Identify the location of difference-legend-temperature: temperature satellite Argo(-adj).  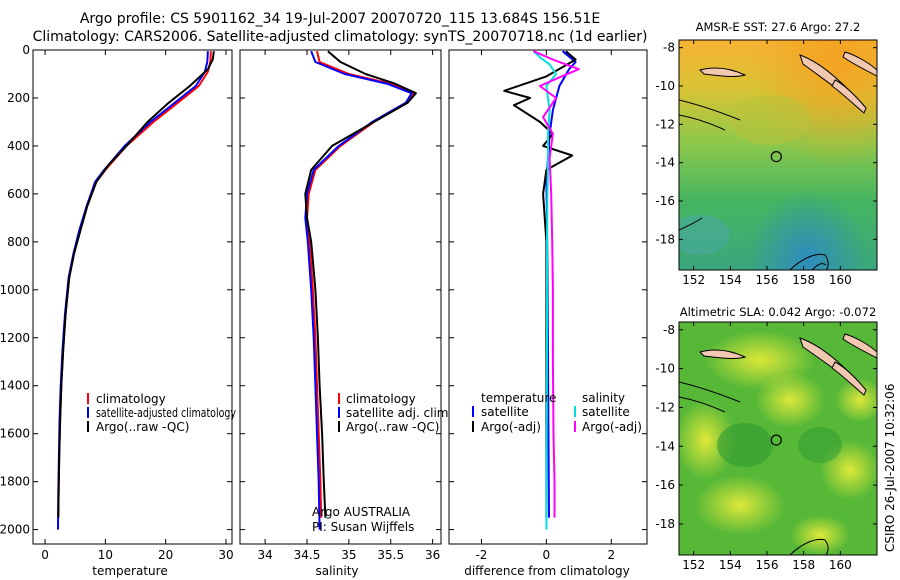
(514, 412).